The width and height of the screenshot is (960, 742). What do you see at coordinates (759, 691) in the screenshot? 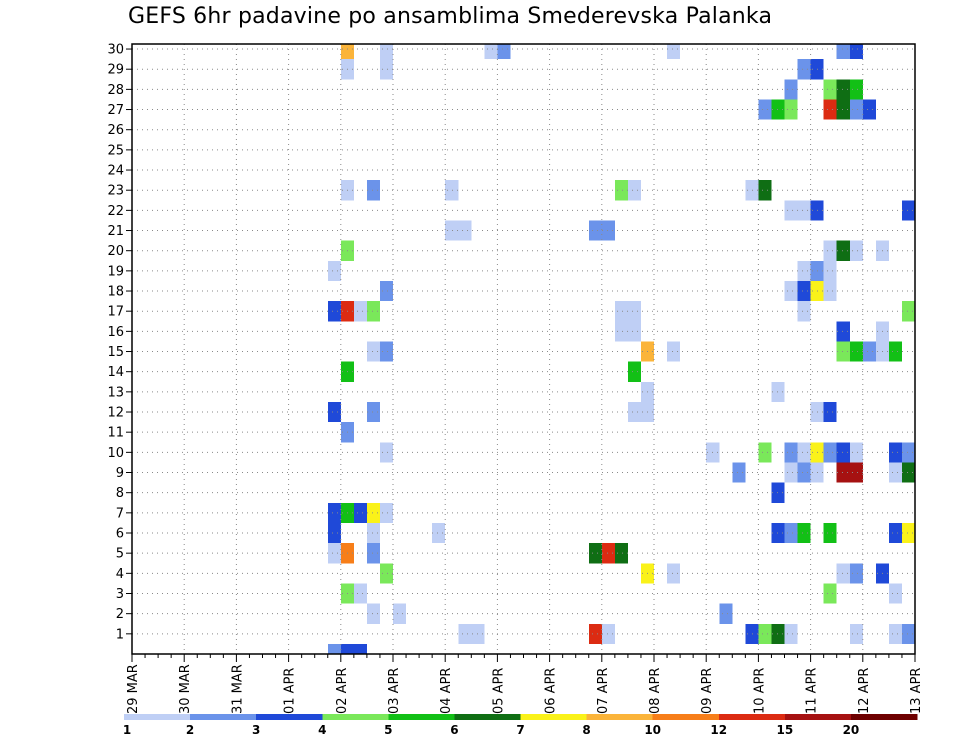
I see `x-tick-label: 10 APR` at bounding box center [759, 691].